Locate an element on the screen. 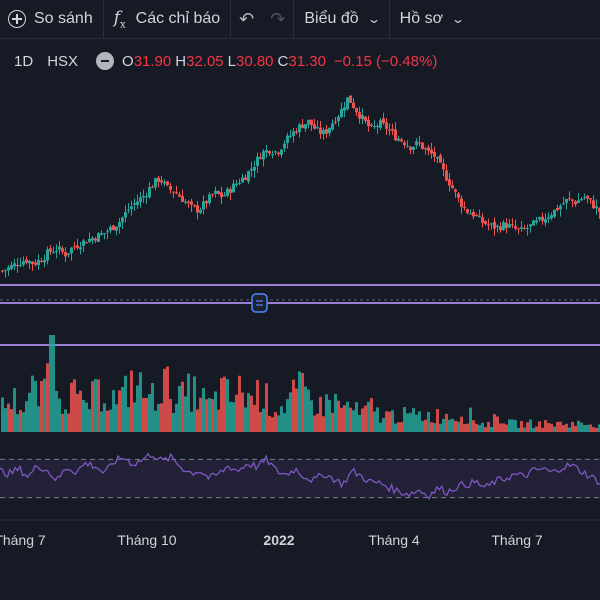  chart-menu-button: Biểu đồ ⌄ is located at coordinates (341, 19).